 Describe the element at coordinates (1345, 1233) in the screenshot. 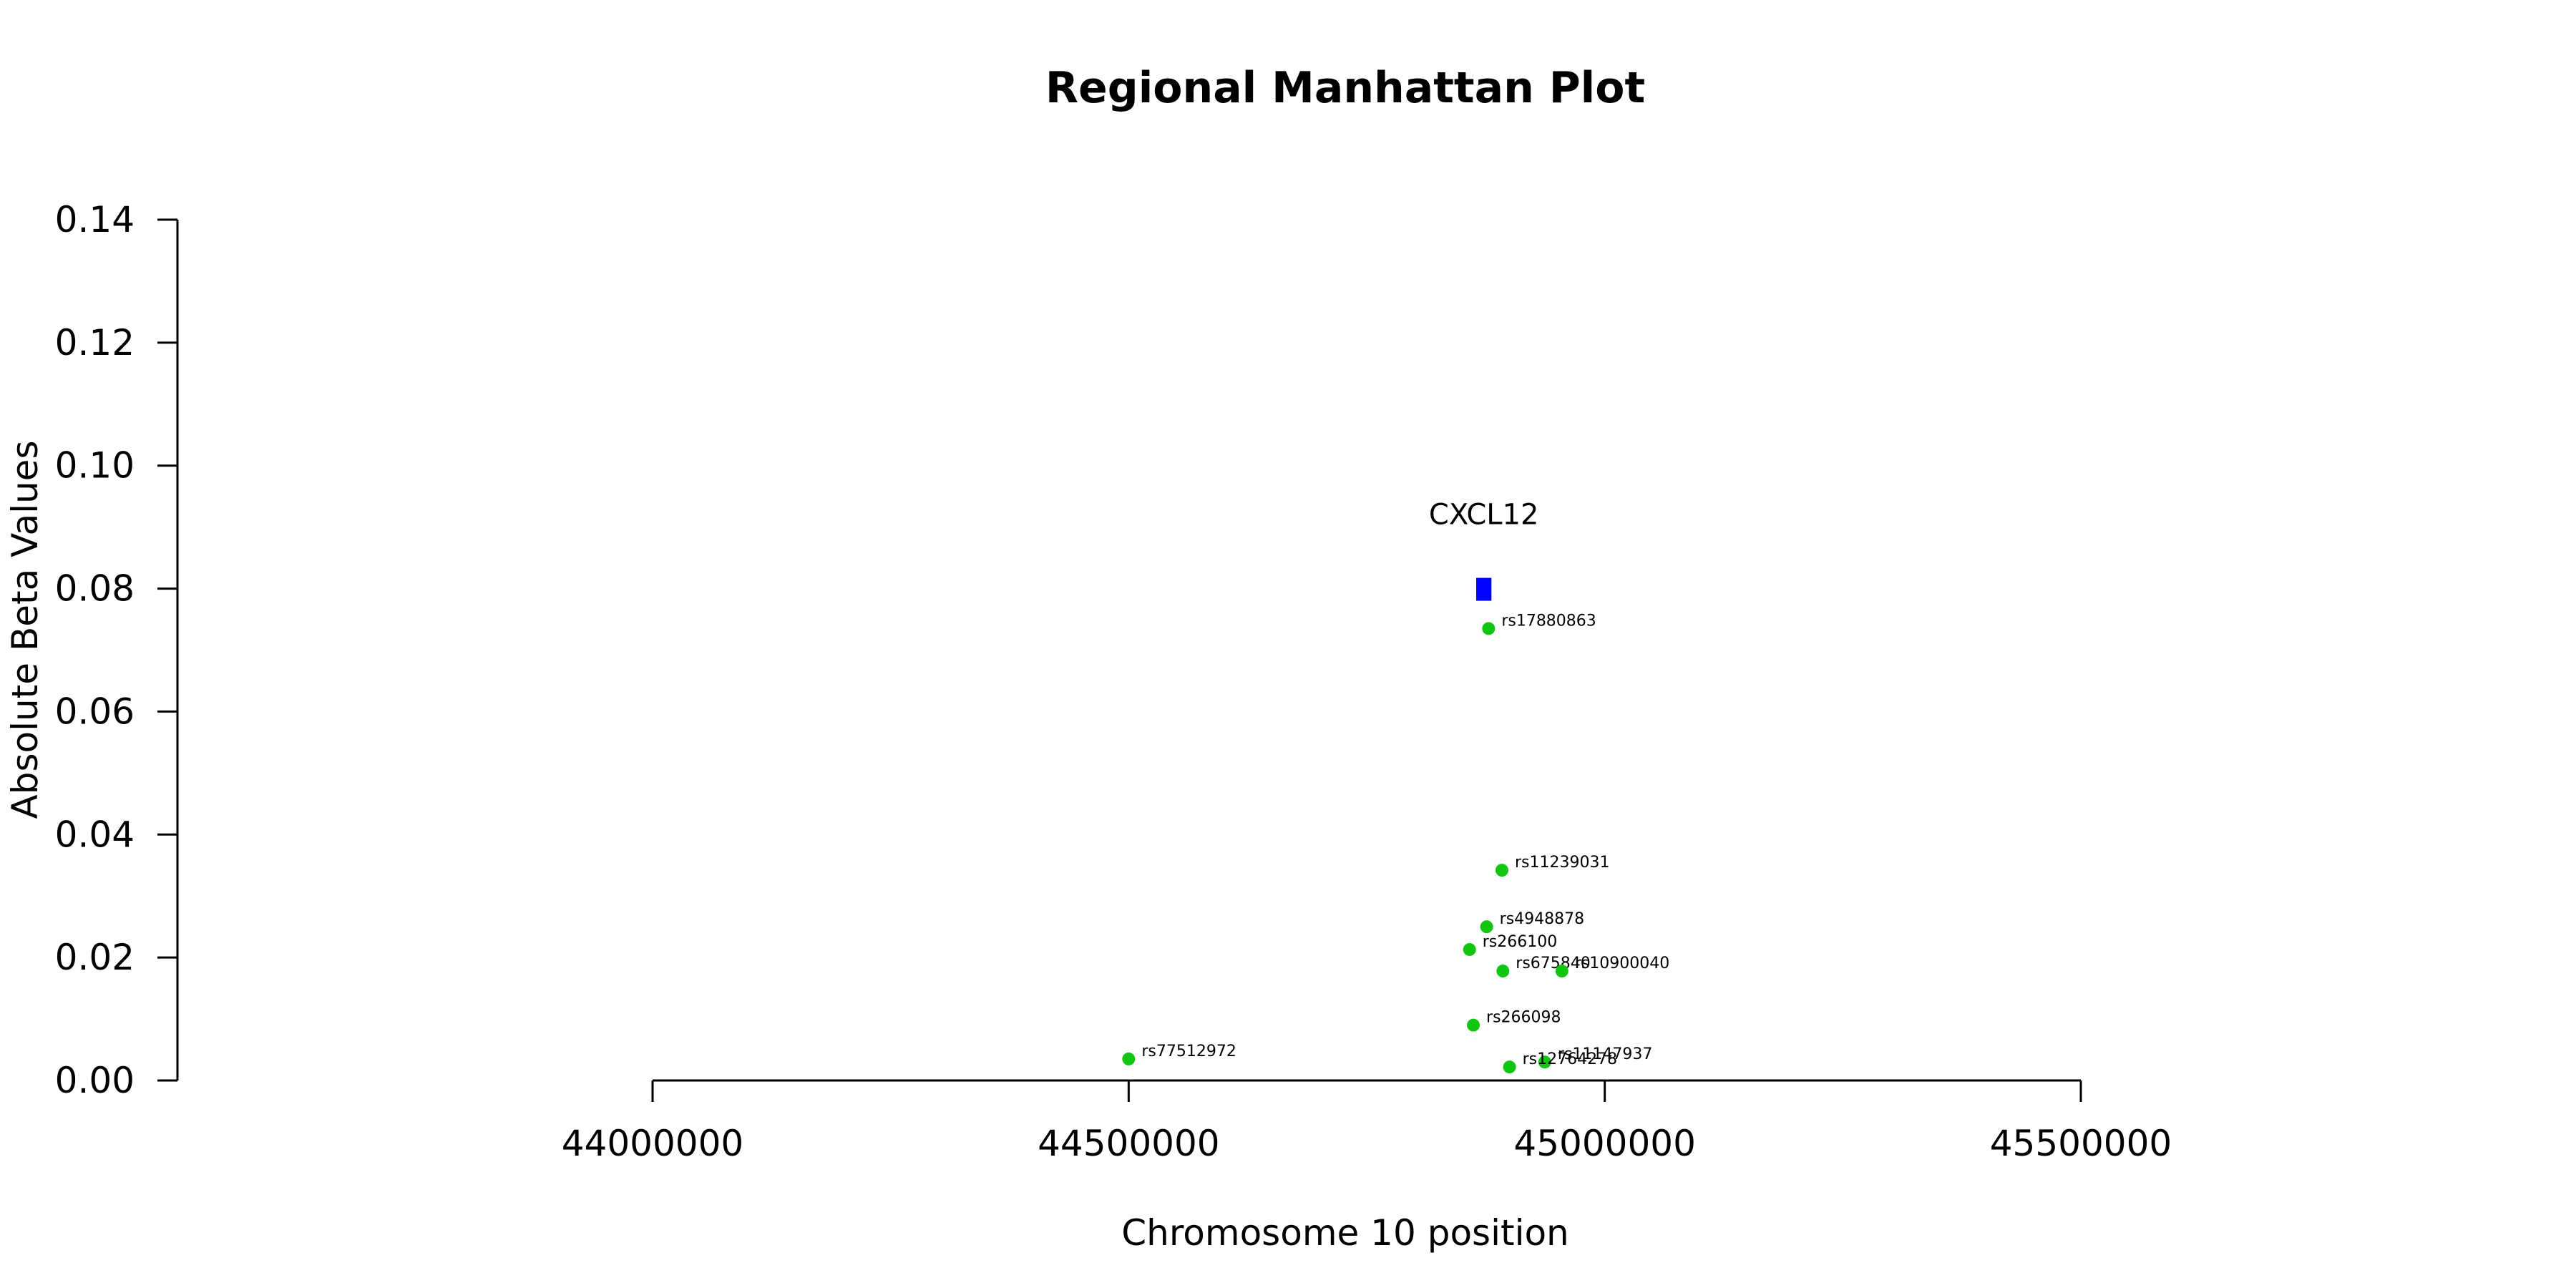

I see `x-axis-title: Chromosome 10 position` at that location.